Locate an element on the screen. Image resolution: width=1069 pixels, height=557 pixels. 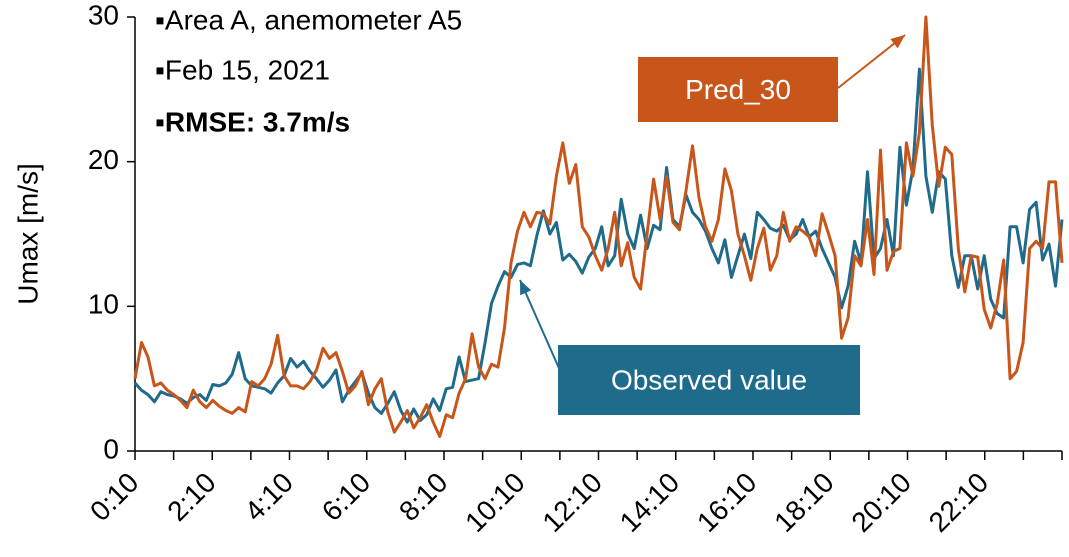
x-tick-label: 12:10 is located at coordinates (571, 502).